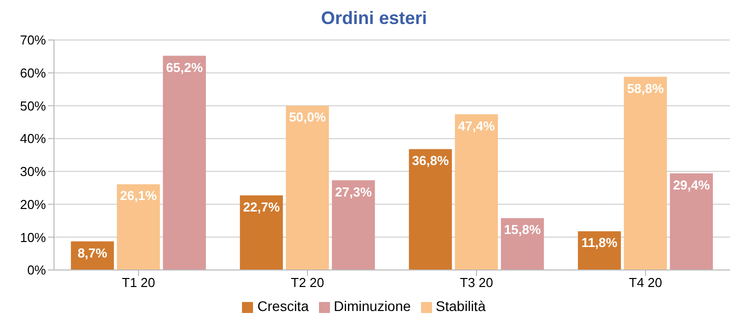 The height and width of the screenshot is (324, 748). What do you see at coordinates (93, 252) in the screenshot?
I see `data-label: 8,7%` at bounding box center [93, 252].